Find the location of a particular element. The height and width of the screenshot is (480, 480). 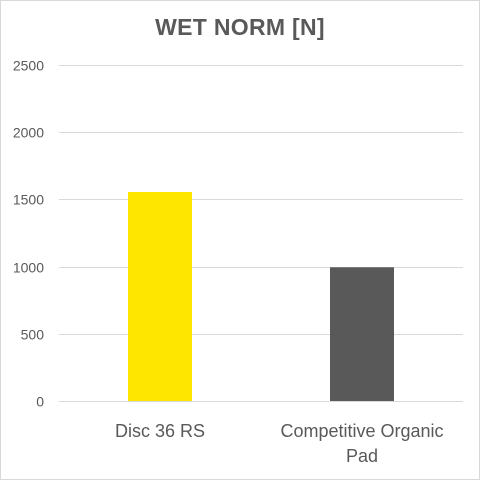

x-category-label: Pad is located at coordinates (362, 456).